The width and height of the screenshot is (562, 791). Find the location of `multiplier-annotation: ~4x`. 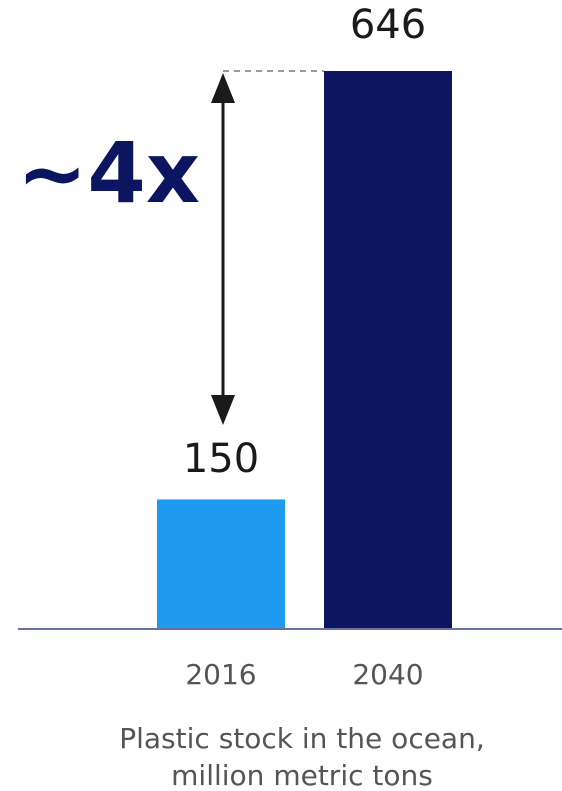

multiplier-annotation: ~4x is located at coordinates (108, 173).